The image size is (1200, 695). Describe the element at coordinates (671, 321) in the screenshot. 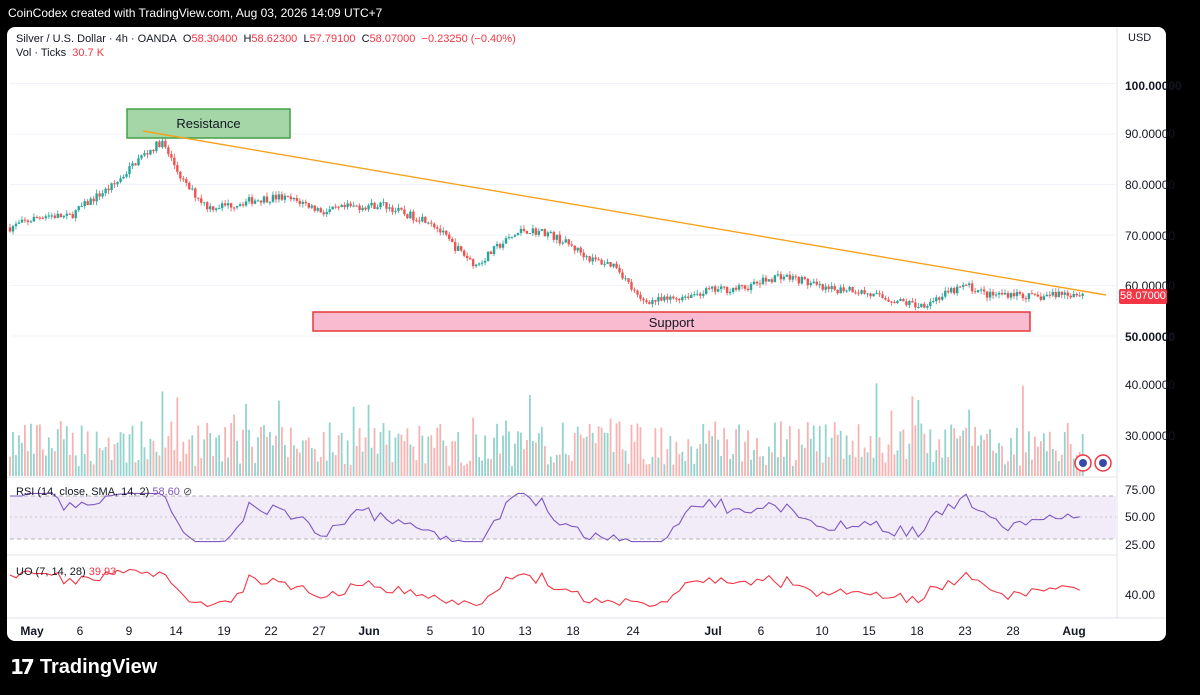

I see `support-zone` at that location.